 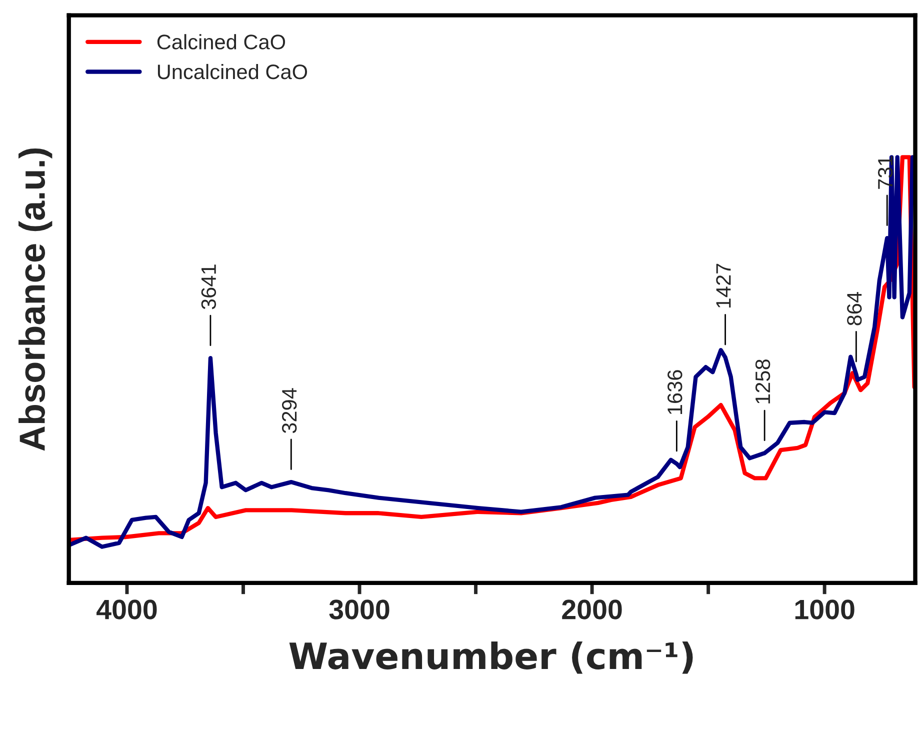 I want to click on y-axis-title: Absorbance (a.u.), so click(x=35, y=299).